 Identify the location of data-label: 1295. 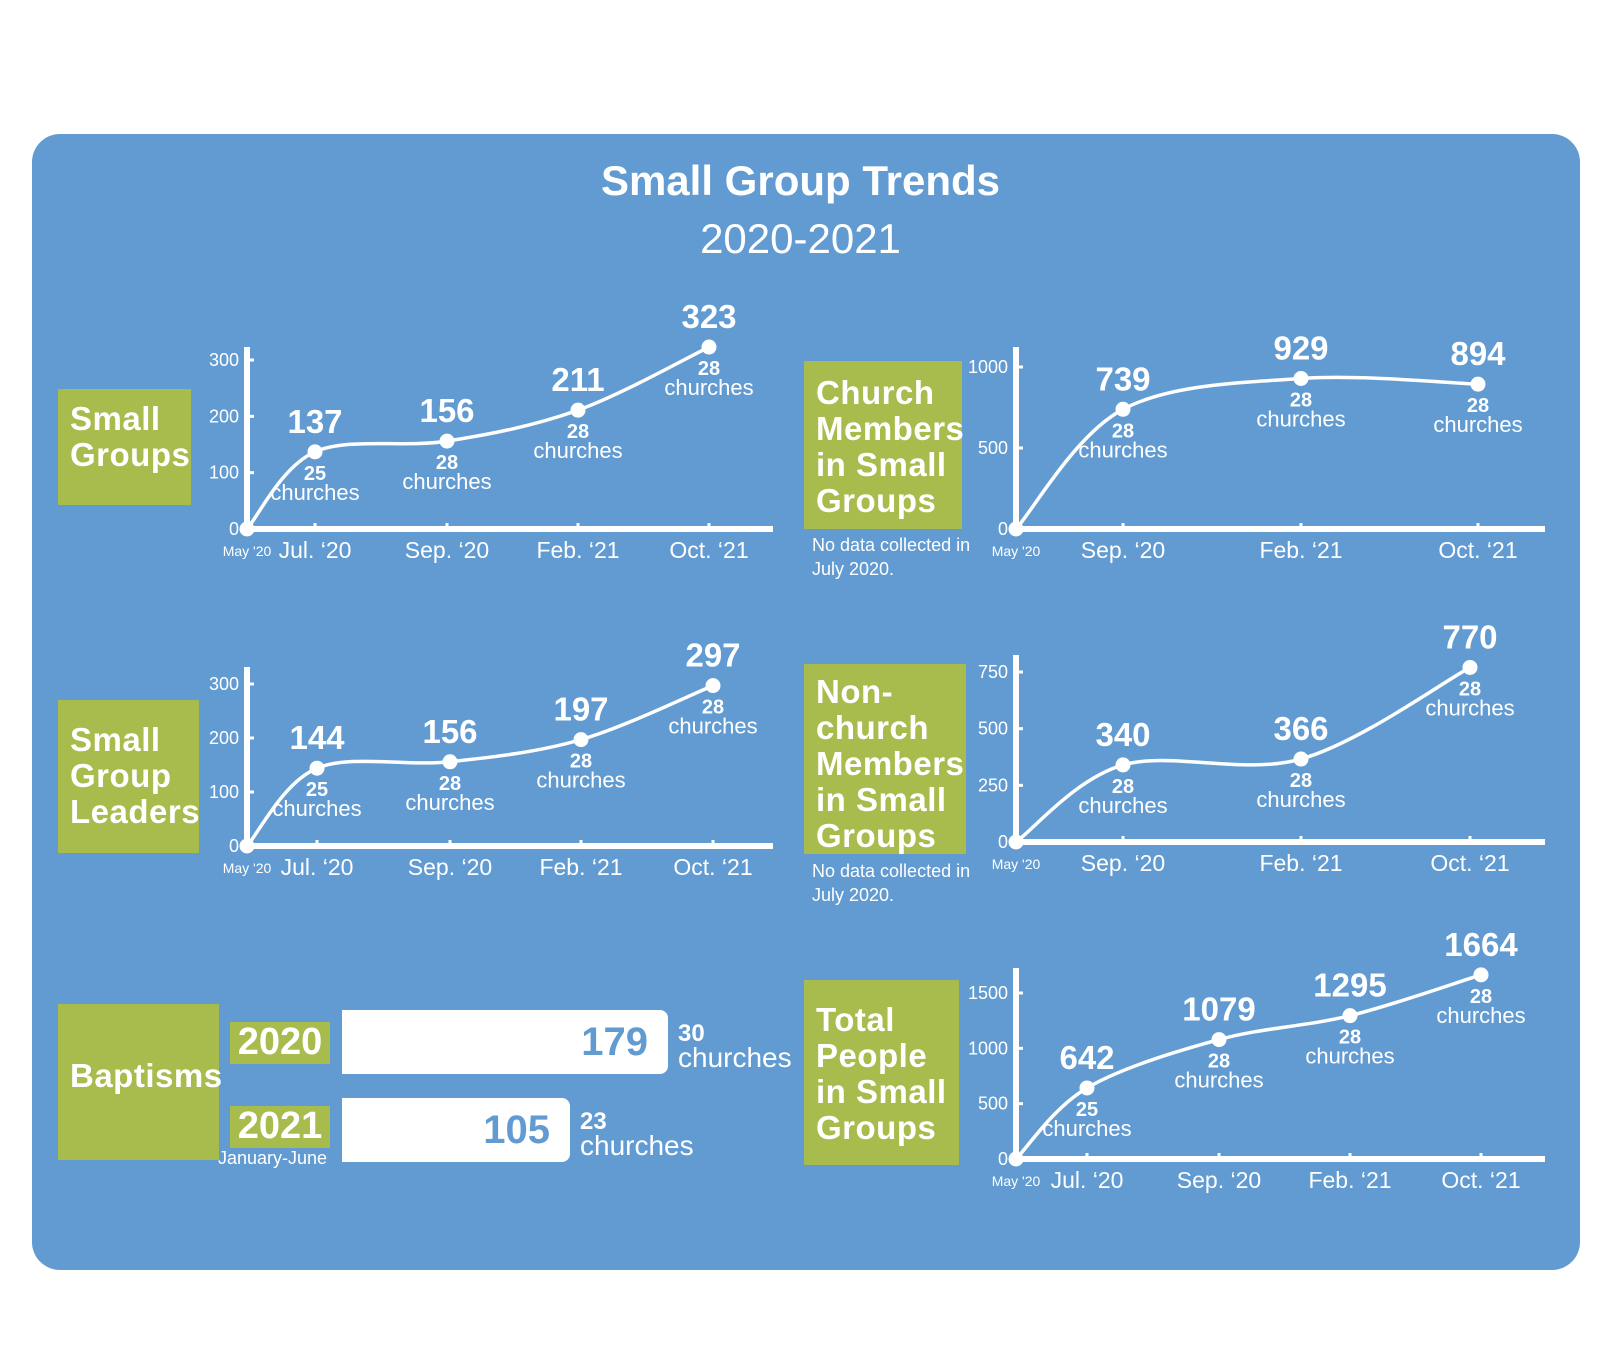
(1349, 985).